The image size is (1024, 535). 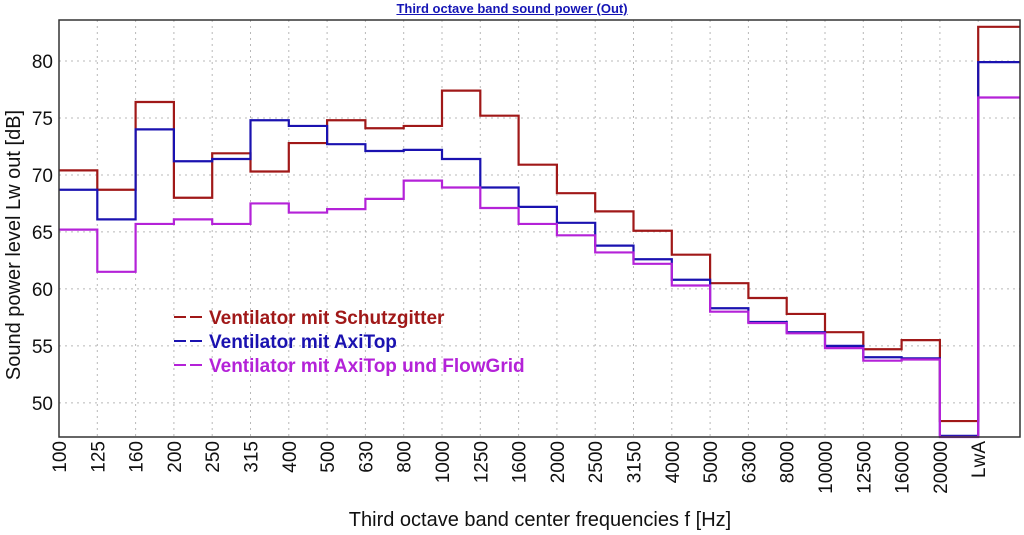 I want to click on x-tick-label: 2000, so click(x=558, y=462).